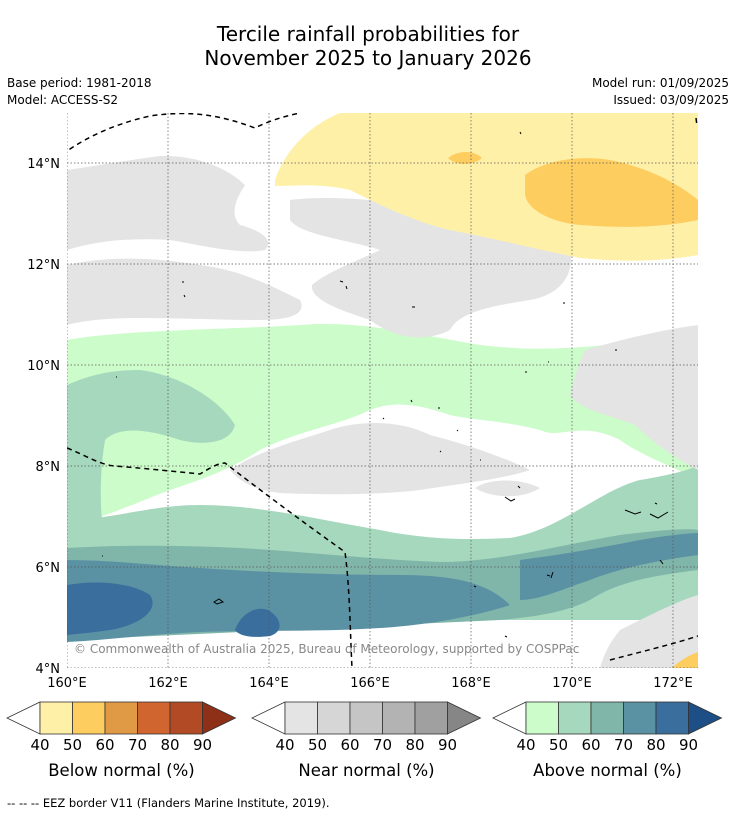  Describe the element at coordinates (671, 100) in the screenshot. I see `issued-date: Issued: 03/09/2025` at that location.